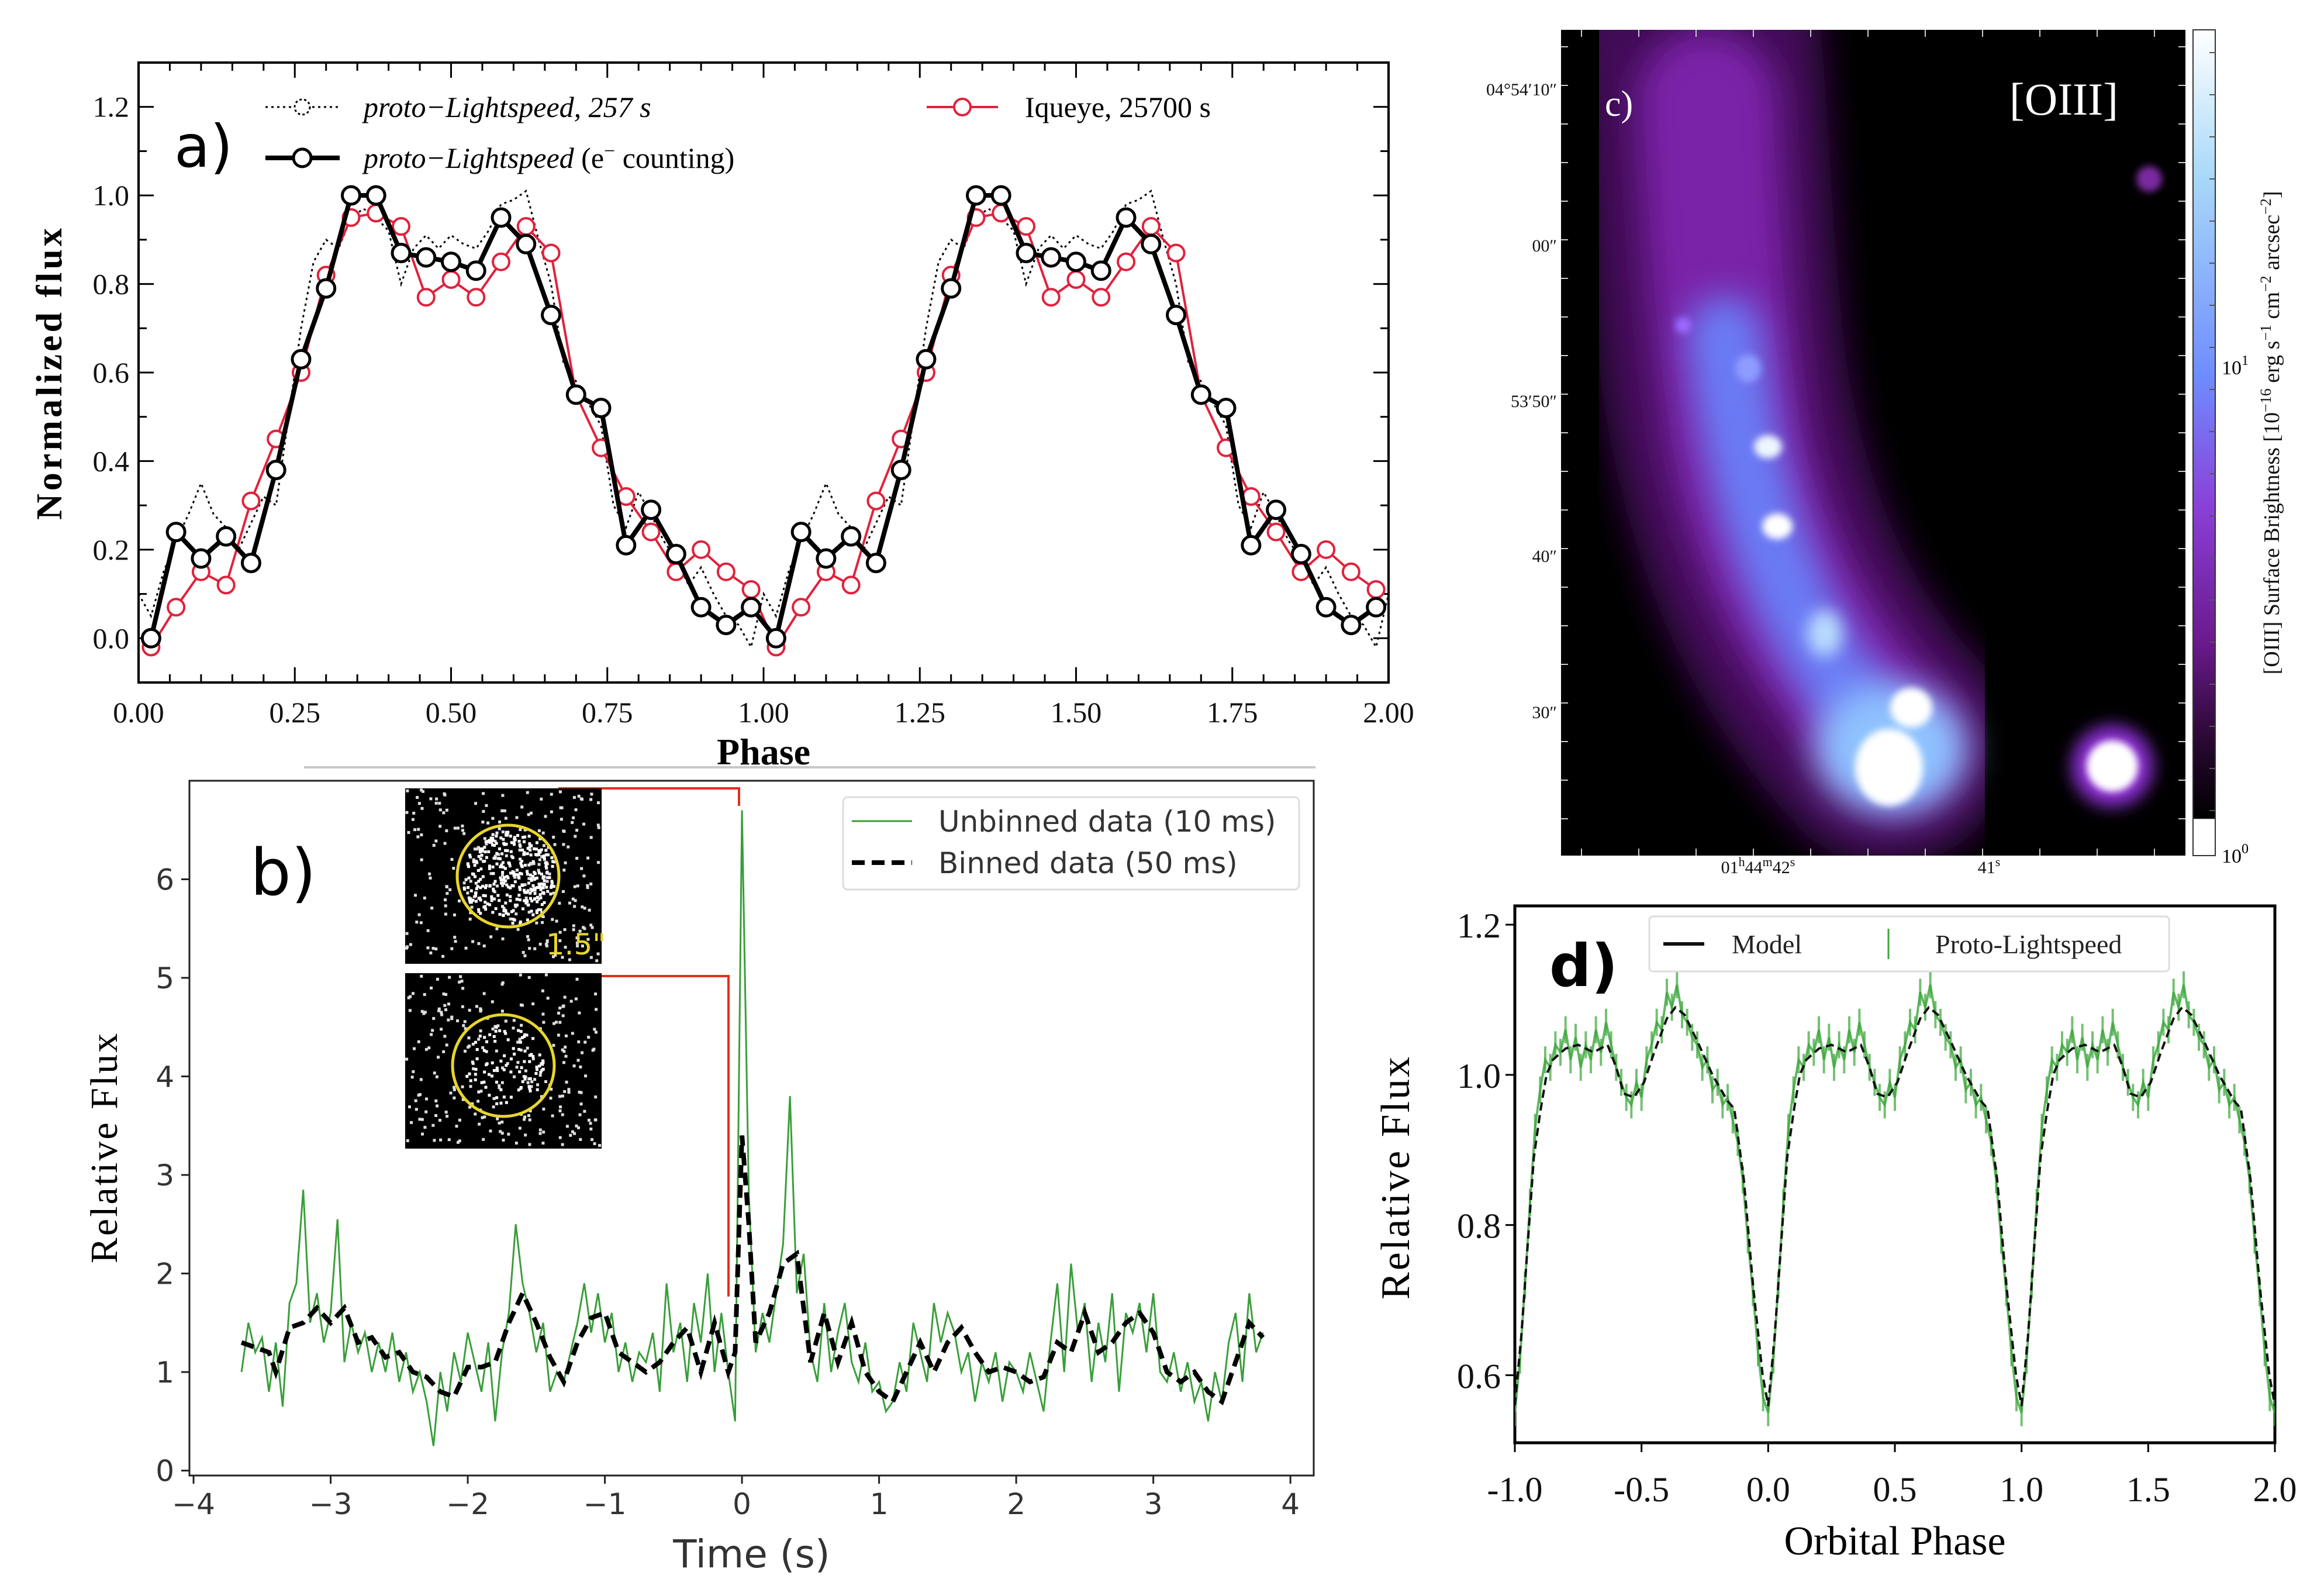 Image resolution: width=2324 pixels, height=1596 pixels. I want to click on legend-label: Unbinned data (10 ms), so click(1107, 822).